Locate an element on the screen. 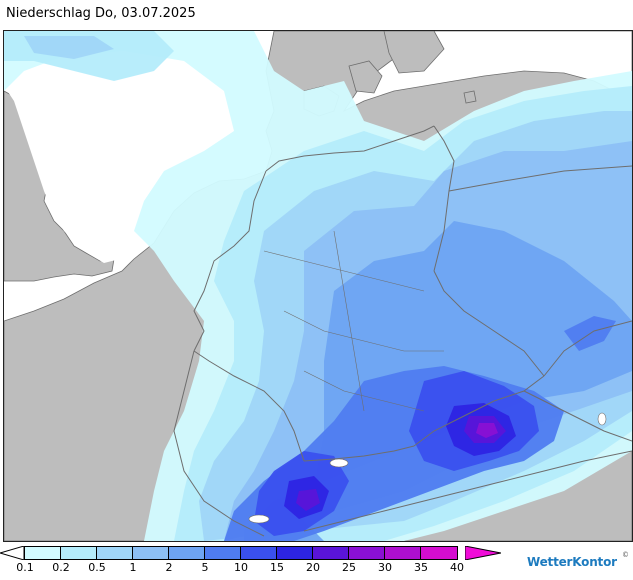 The image size is (633, 580). border-de-ch is located at coordinates (359, 453).